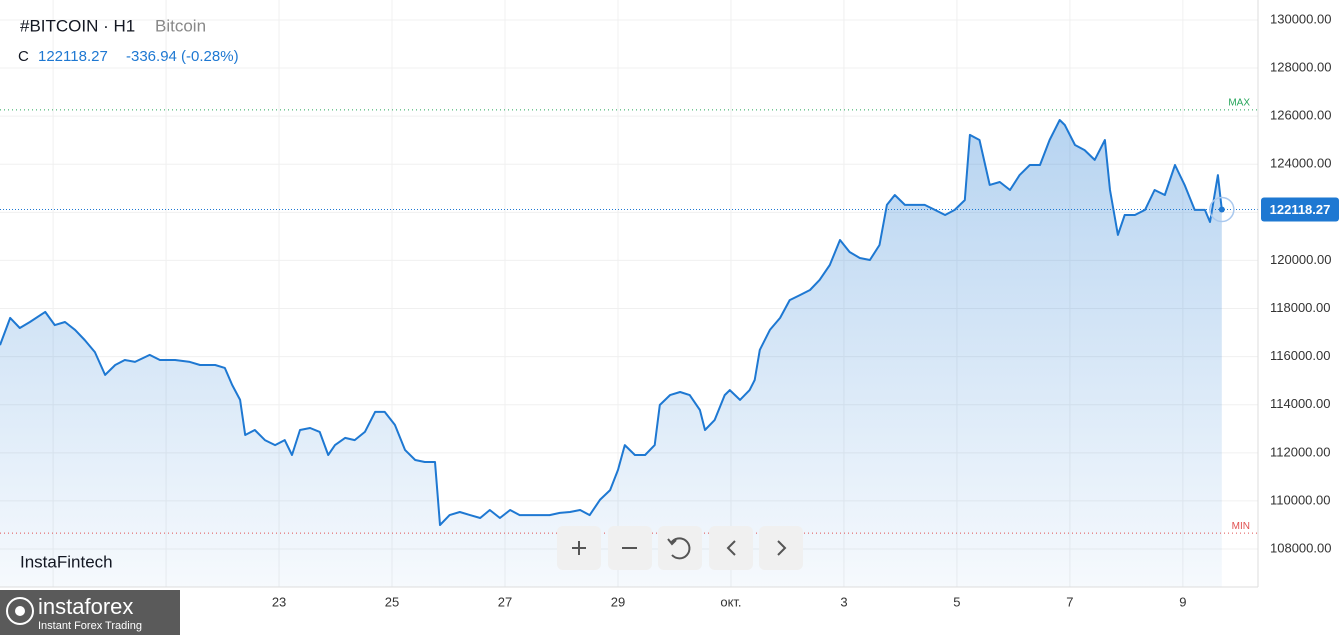 The height and width of the screenshot is (640, 1340). Describe the element at coordinates (180, 25) in the screenshot. I see `chart-subtitle: Bitcoin` at that location.